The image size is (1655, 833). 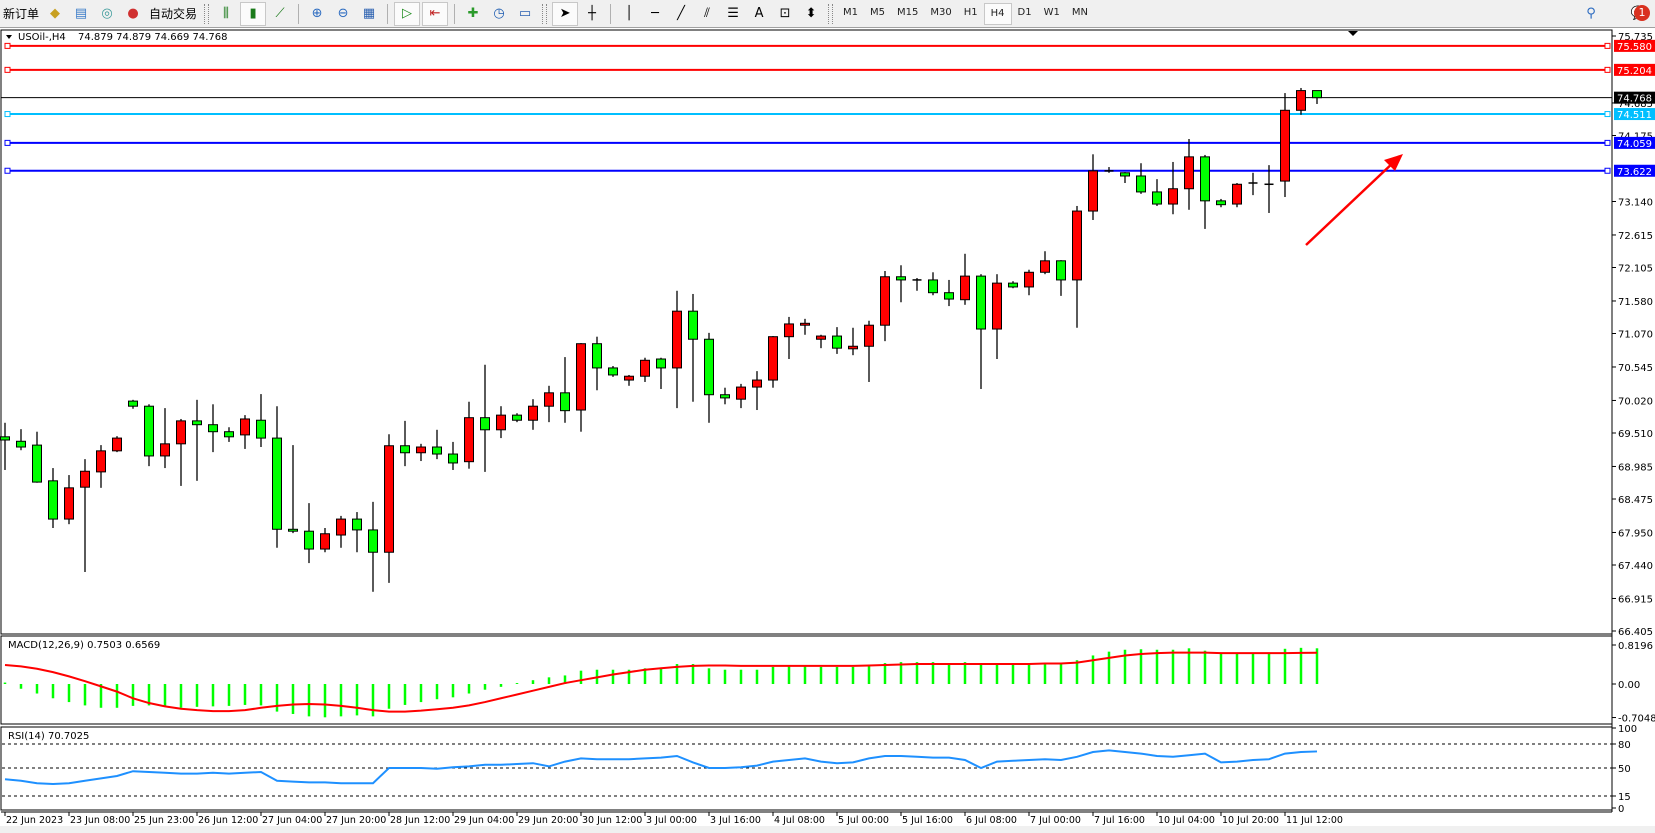 I want to click on time-label: 29 Jun 04:00, so click(x=484, y=820).